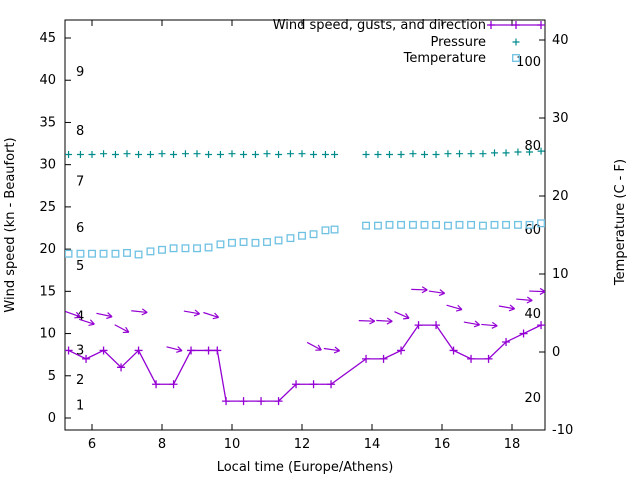 This screenshot has width=640, height=480. What do you see at coordinates (516, 25) in the screenshot?
I see `legend-sample-wind` at bounding box center [516, 25].